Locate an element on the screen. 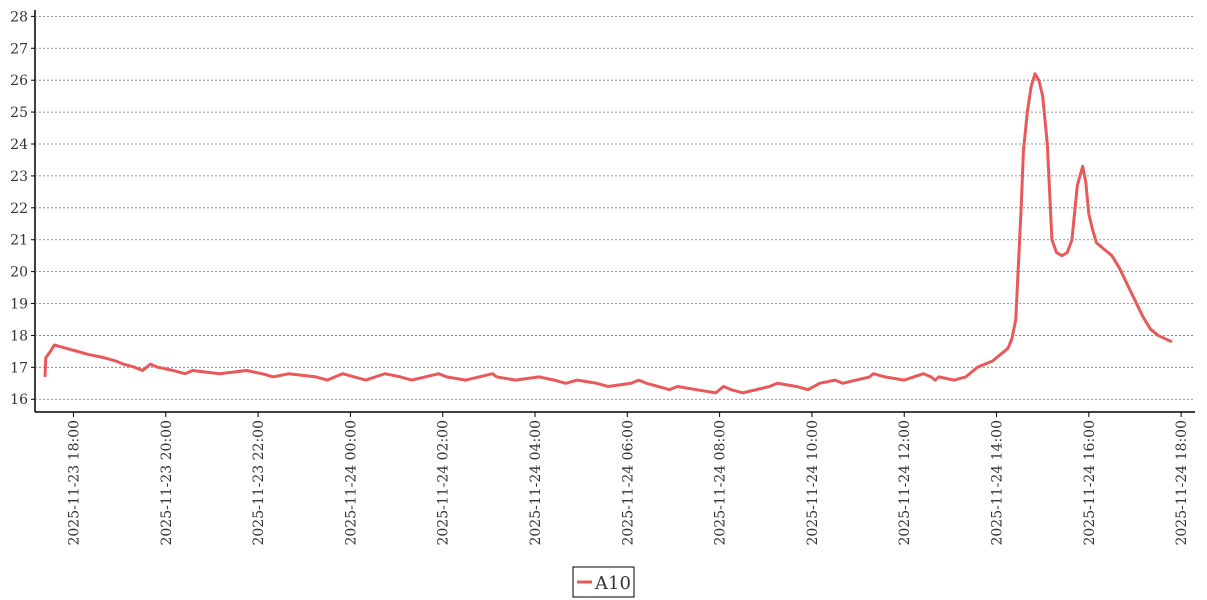  y-tick-label: 20 is located at coordinates (19, 273).